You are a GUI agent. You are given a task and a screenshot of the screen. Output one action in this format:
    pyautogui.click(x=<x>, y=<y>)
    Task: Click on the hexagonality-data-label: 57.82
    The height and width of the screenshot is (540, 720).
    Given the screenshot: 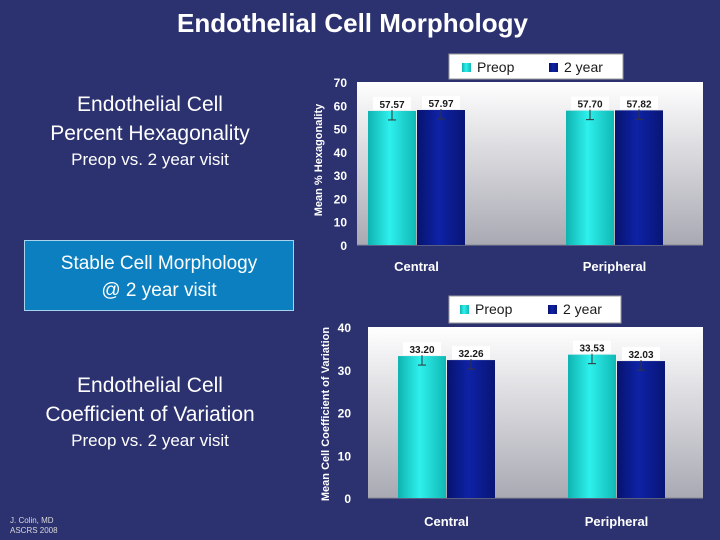 What is the action you would take?
    pyautogui.click(x=638, y=104)
    